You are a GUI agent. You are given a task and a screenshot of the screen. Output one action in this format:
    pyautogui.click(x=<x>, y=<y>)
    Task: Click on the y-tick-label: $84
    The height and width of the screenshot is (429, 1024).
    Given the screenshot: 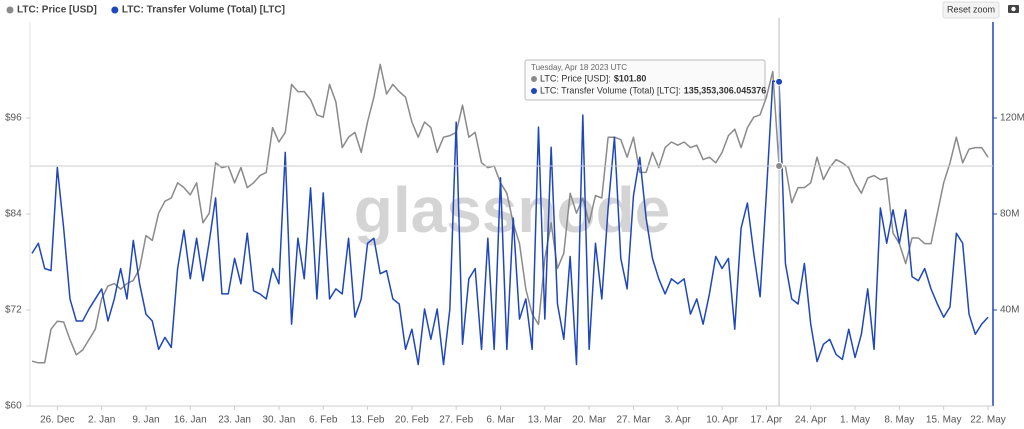 What is the action you would take?
    pyautogui.click(x=13, y=214)
    